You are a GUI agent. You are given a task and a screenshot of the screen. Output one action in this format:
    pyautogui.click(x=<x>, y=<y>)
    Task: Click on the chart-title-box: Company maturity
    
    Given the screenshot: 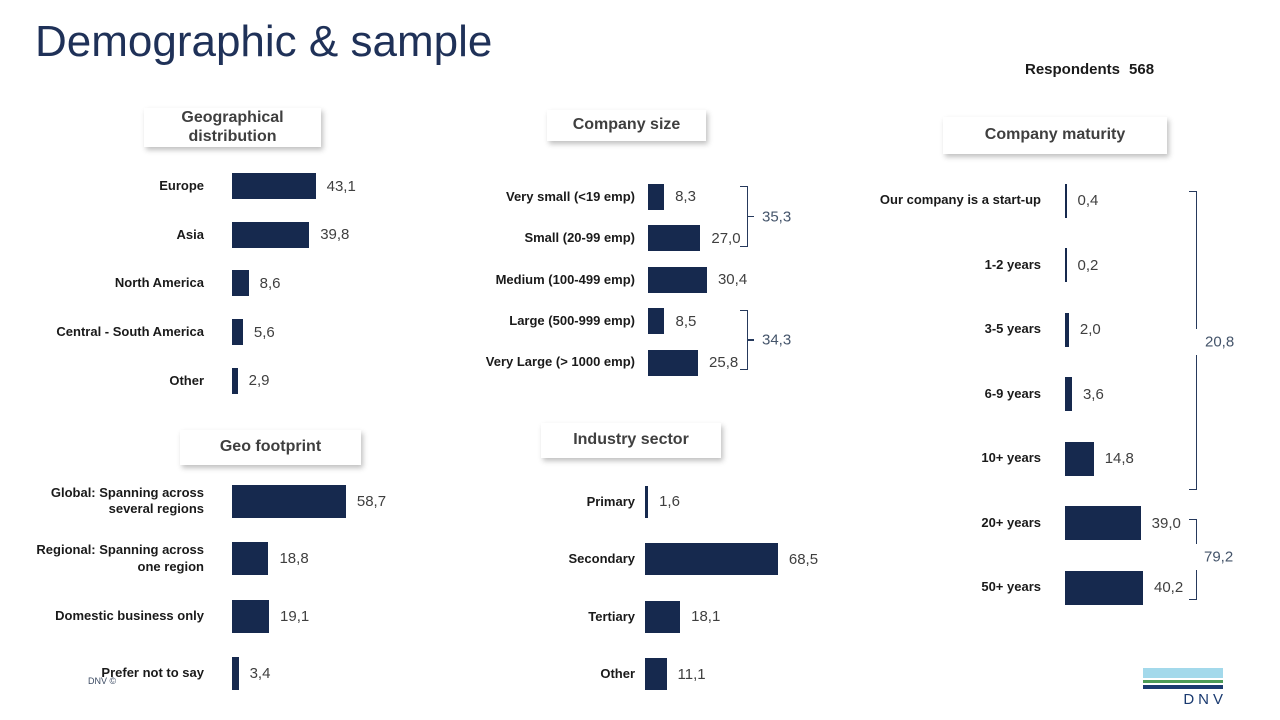 What is the action you would take?
    pyautogui.click(x=1055, y=135)
    